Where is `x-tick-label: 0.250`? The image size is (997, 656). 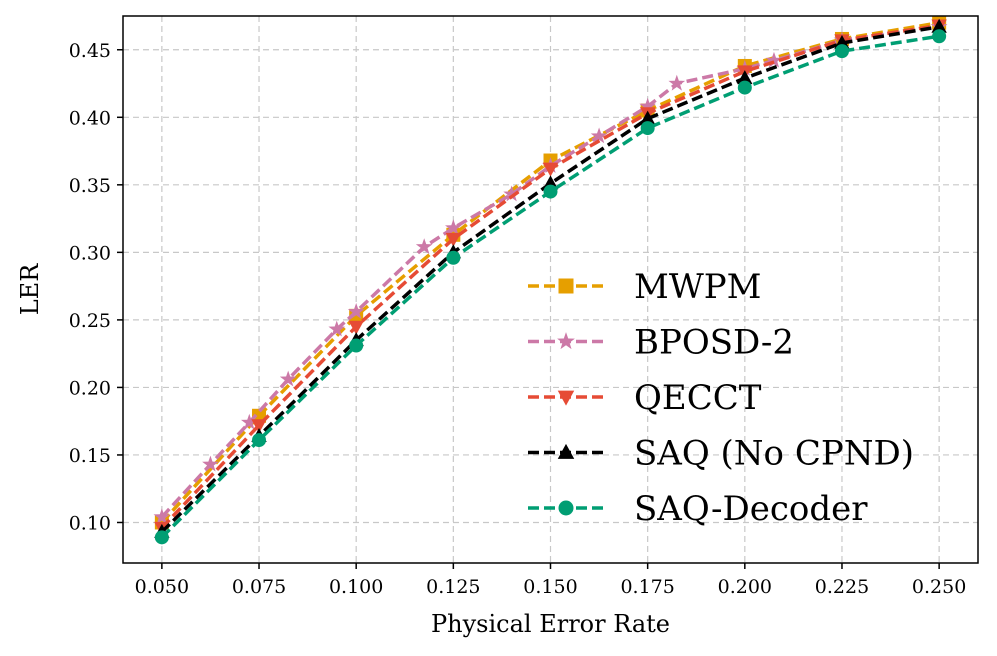
x-tick-label: 0.250 is located at coordinates (939, 587).